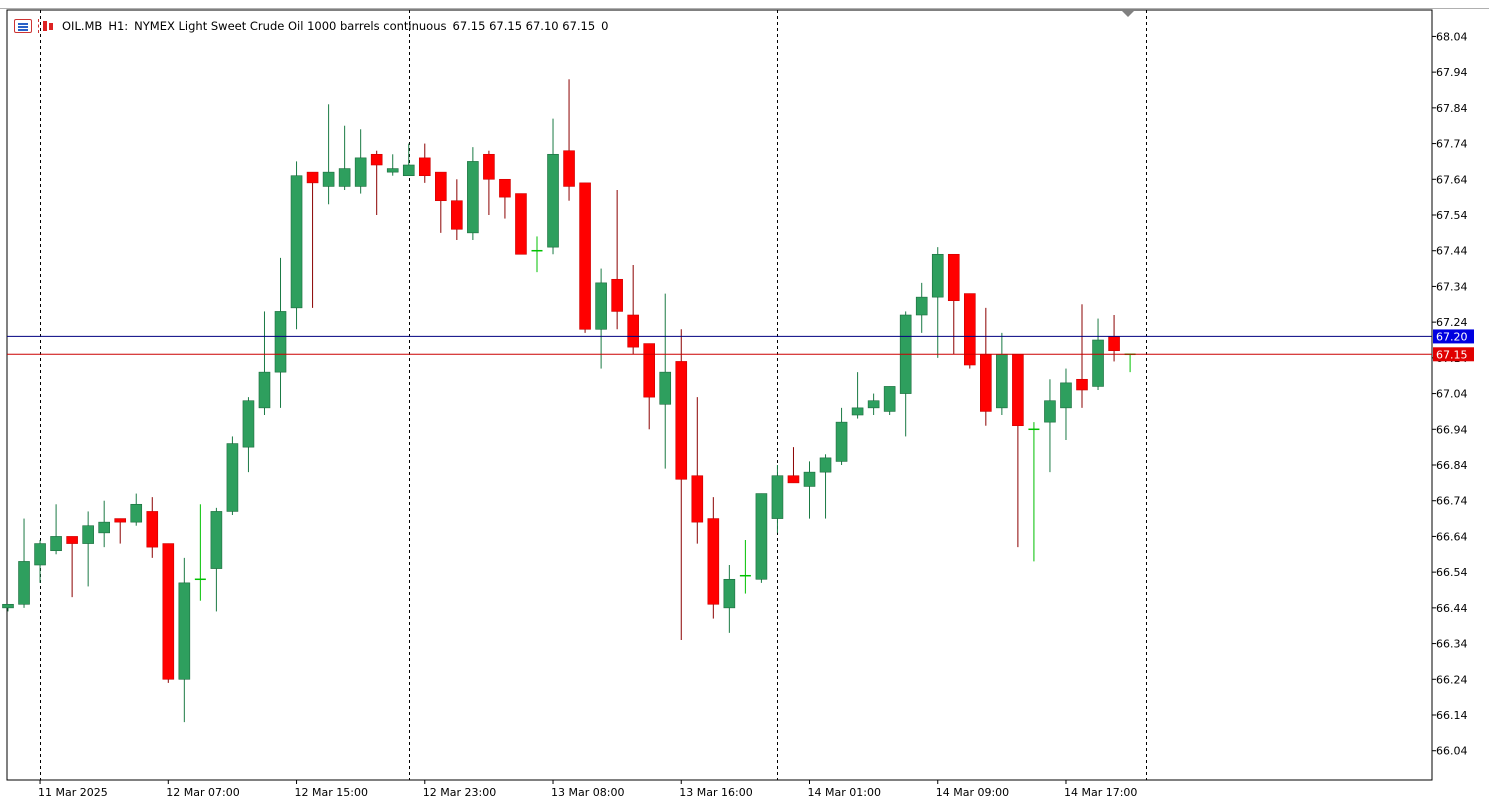  Describe the element at coordinates (47, 26) in the screenshot. I see `bars-icon` at that location.